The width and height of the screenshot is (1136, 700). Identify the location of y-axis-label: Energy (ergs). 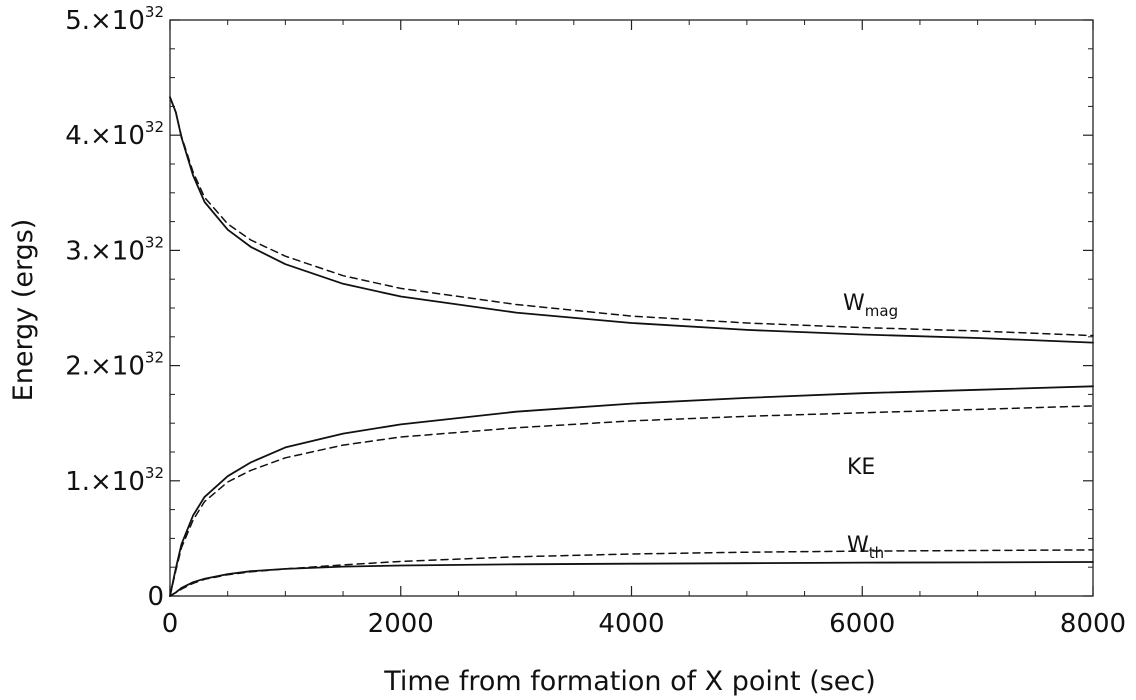
(23, 310).